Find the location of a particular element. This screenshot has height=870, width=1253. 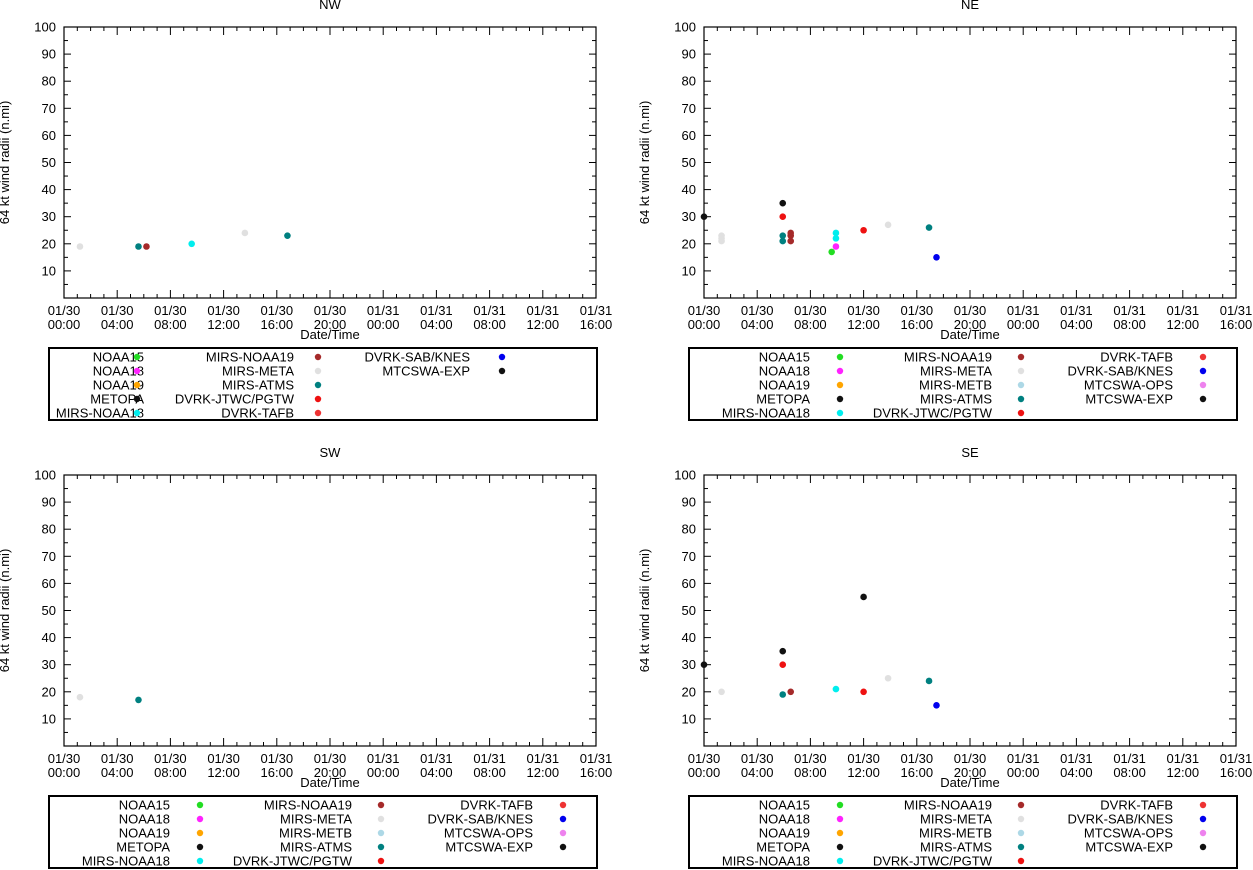

legend-label: MIRS-METB is located at coordinates (955, 833).